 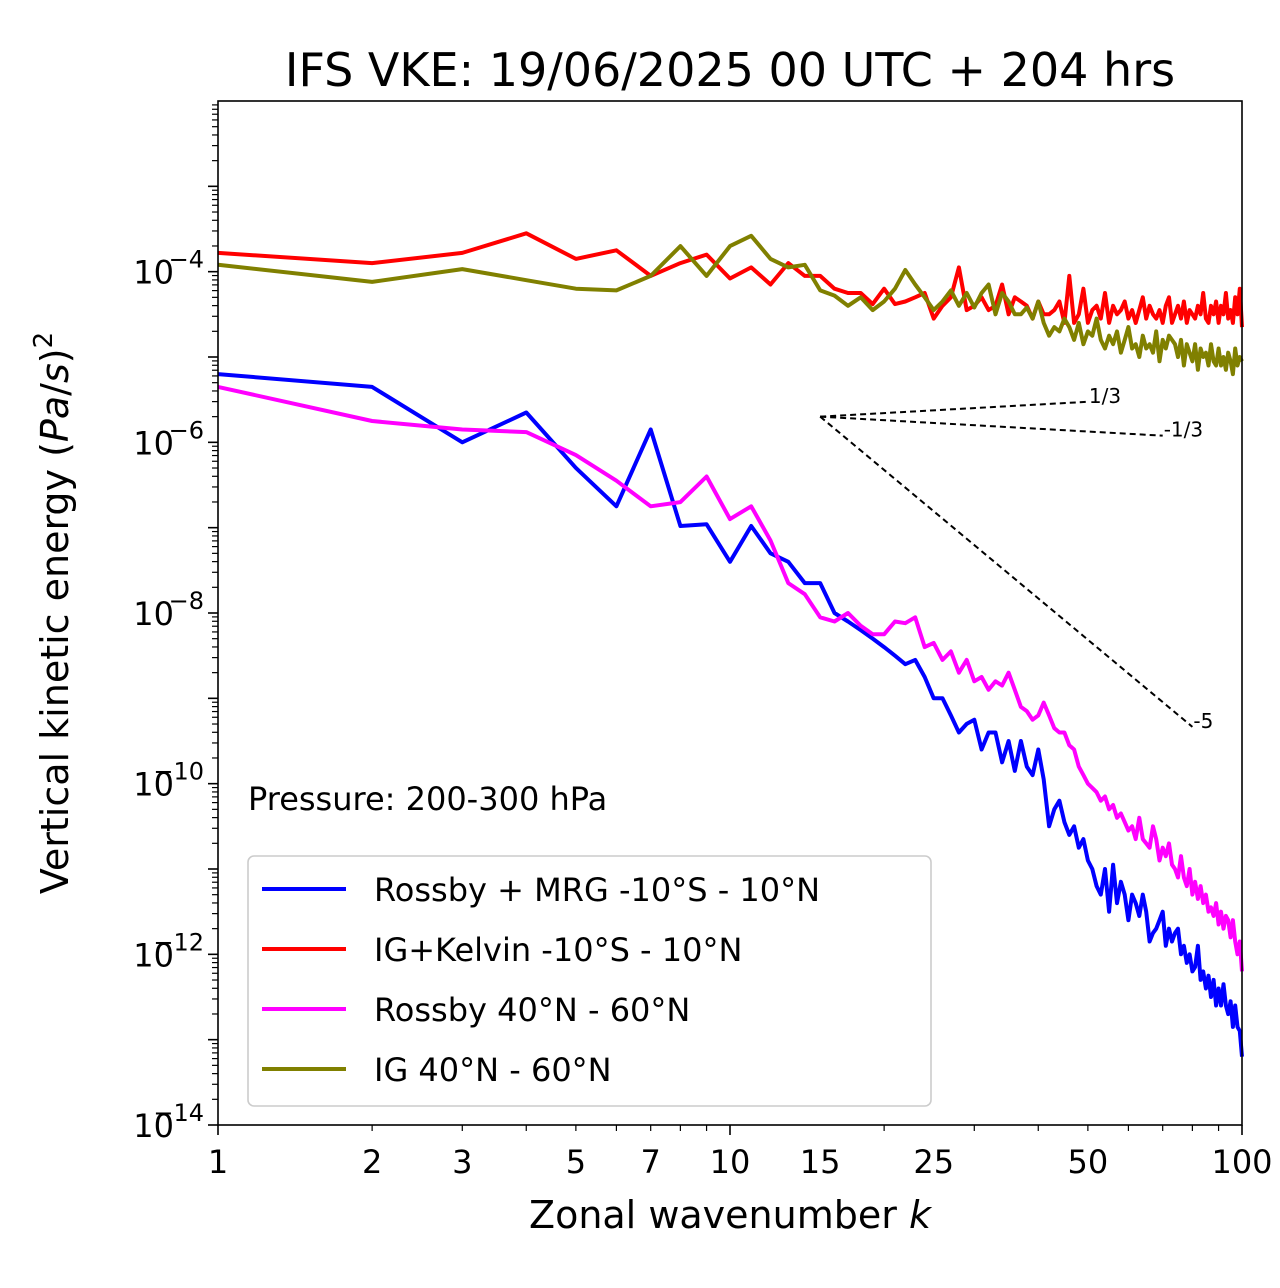 I want to click on x-axis-ticks: 1 2 3 5 7 10 15 25 50 100, so click(x=740, y=1153).